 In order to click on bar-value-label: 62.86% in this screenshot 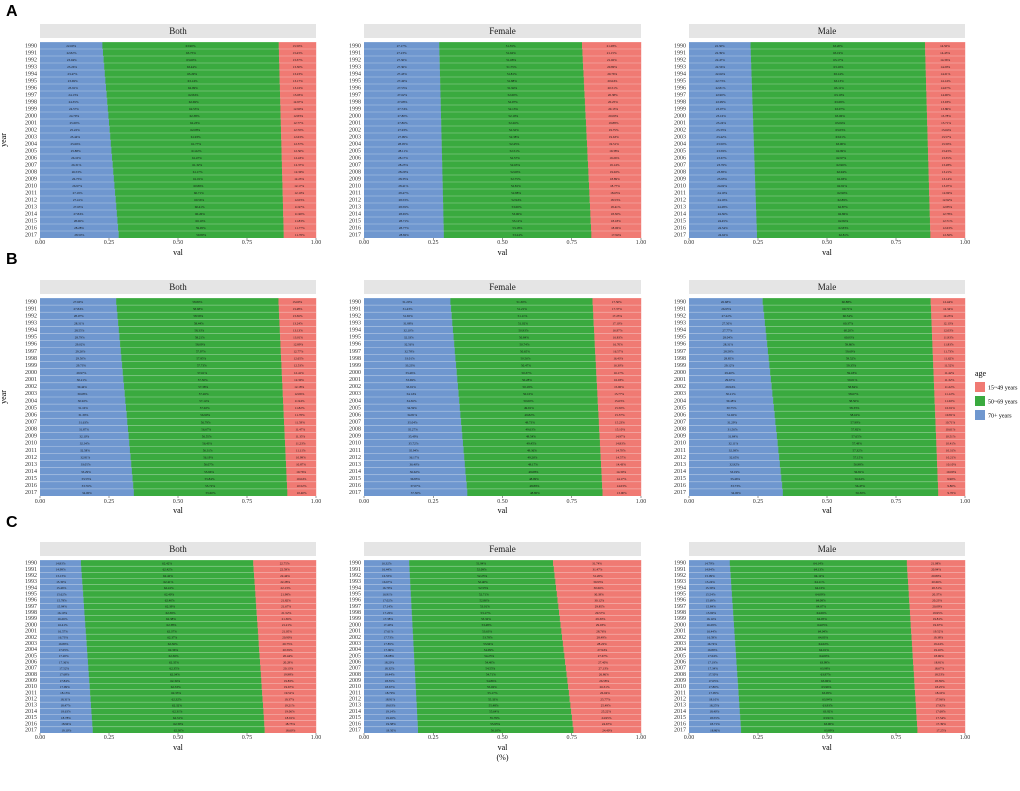, I will do `click(843, 214)`.